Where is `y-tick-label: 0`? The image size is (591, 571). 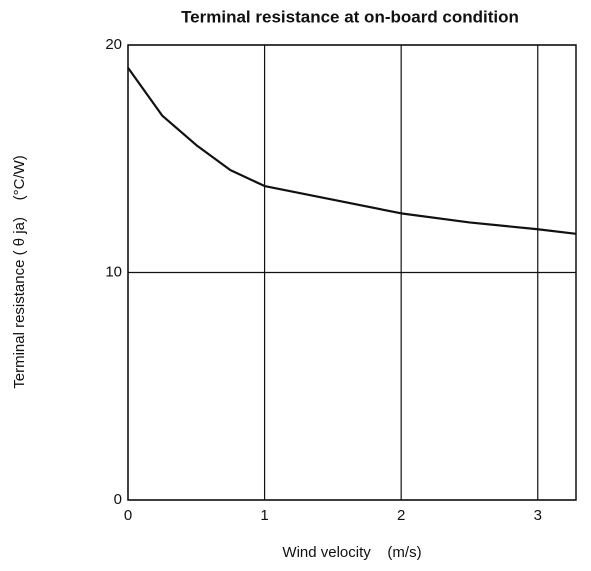 y-tick-label: 0 is located at coordinates (118, 499).